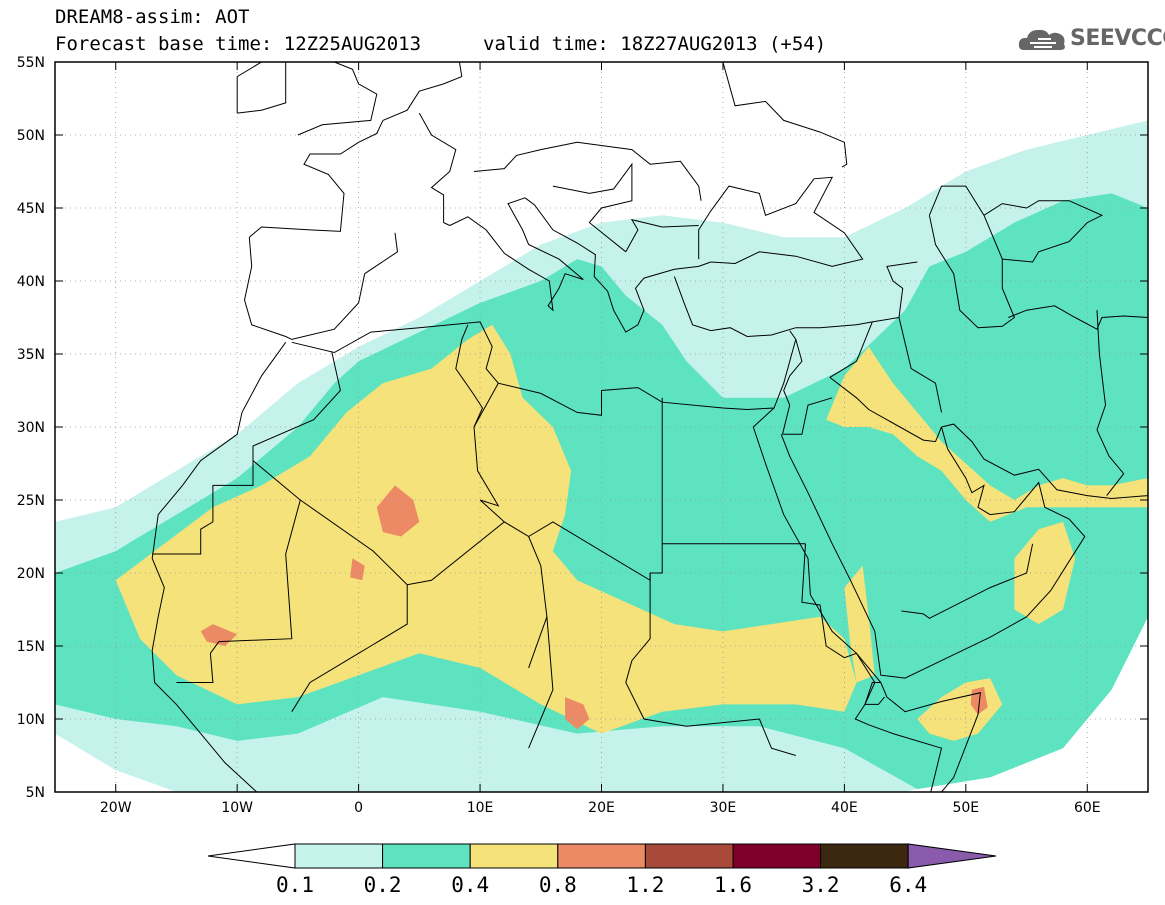 The width and height of the screenshot is (1165, 905). What do you see at coordinates (35, 793) in the screenshot?
I see `lat-tick-label: 5N` at bounding box center [35, 793].